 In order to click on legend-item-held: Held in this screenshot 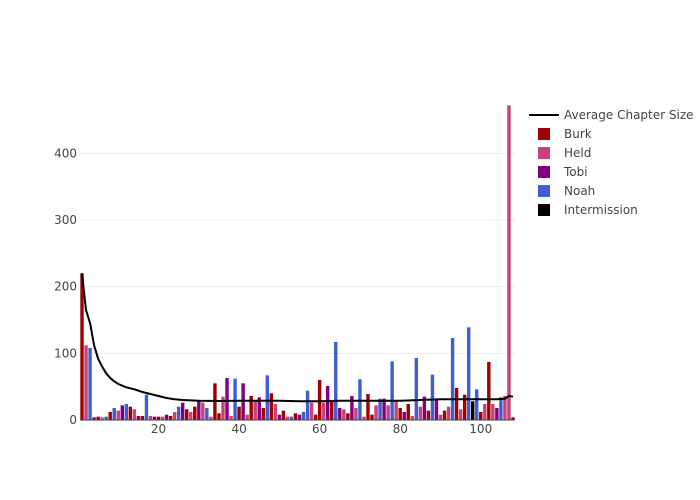, I will do `click(564, 153)`.